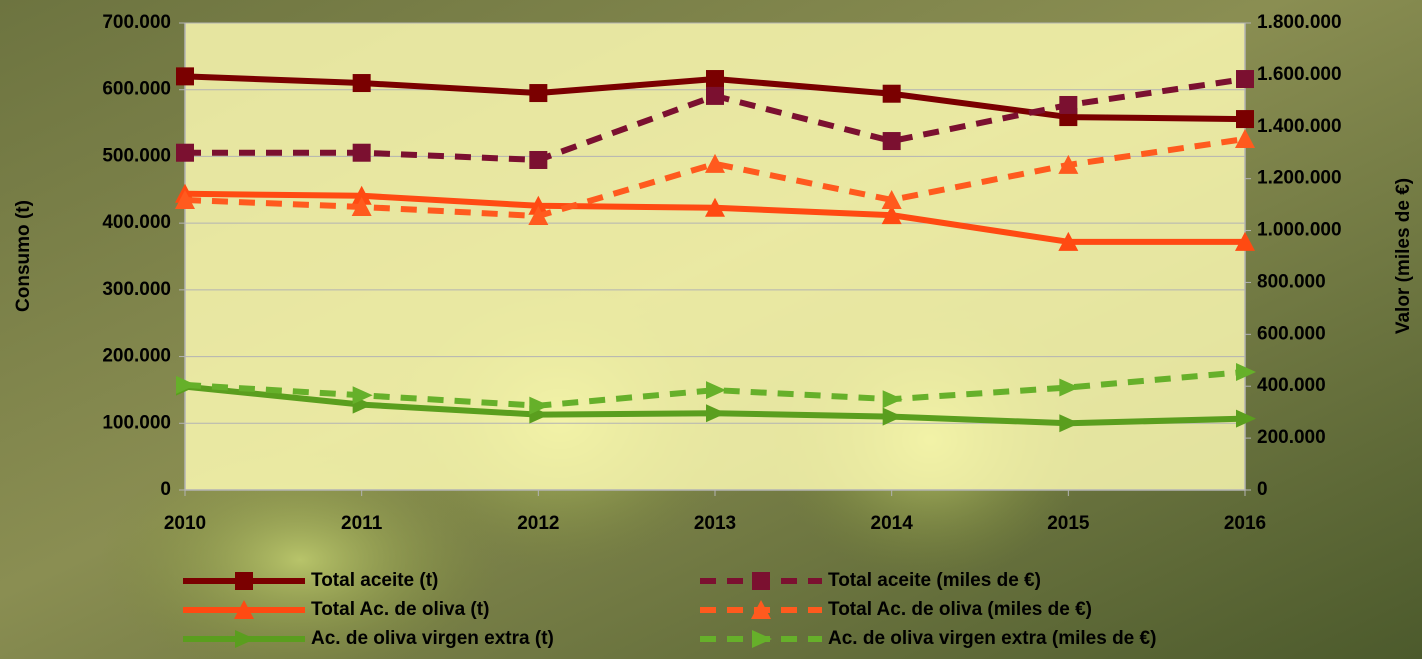 The width and height of the screenshot is (1422, 659). Describe the element at coordinates (136, 356) in the screenshot. I see `y-tick-label: 200.000` at that location.